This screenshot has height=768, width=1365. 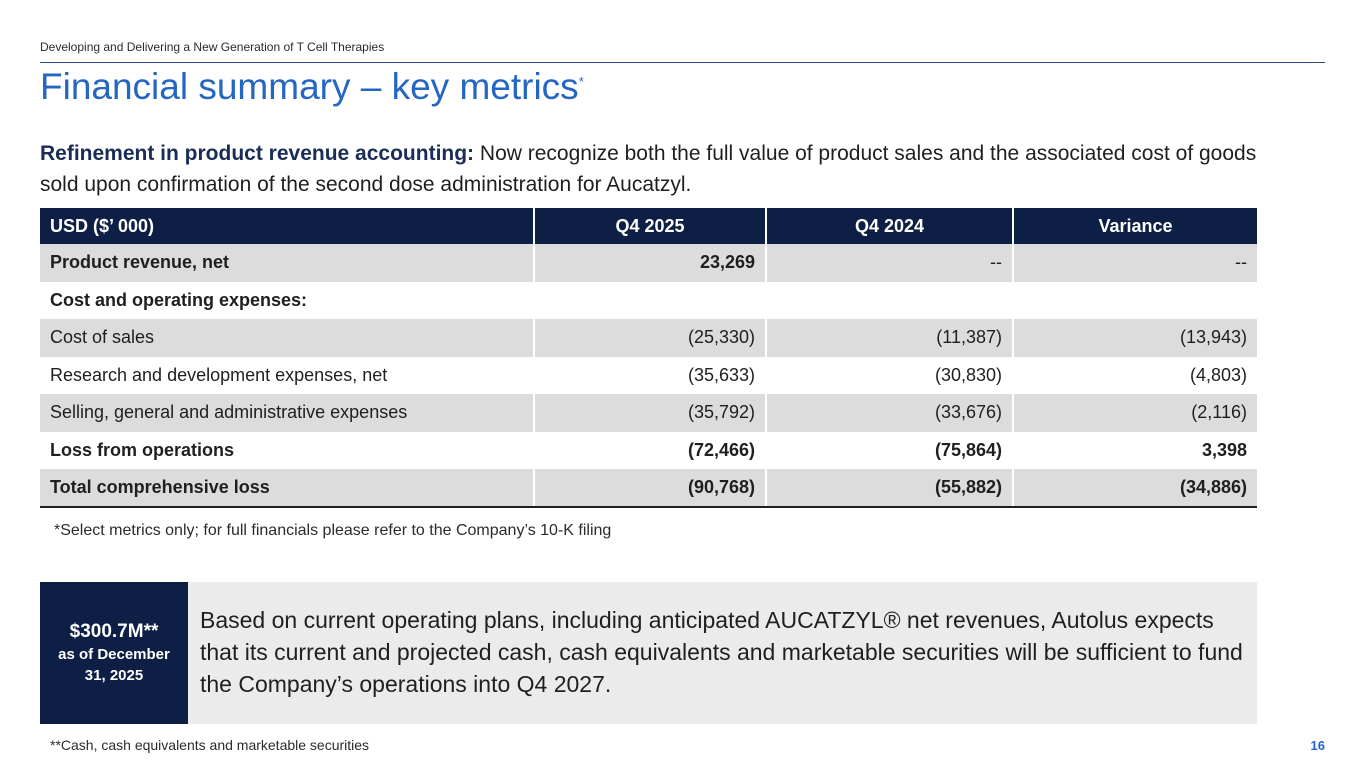 What do you see at coordinates (287, 226) in the screenshot?
I see `col-header-metric: USD ($’ 000)` at bounding box center [287, 226].